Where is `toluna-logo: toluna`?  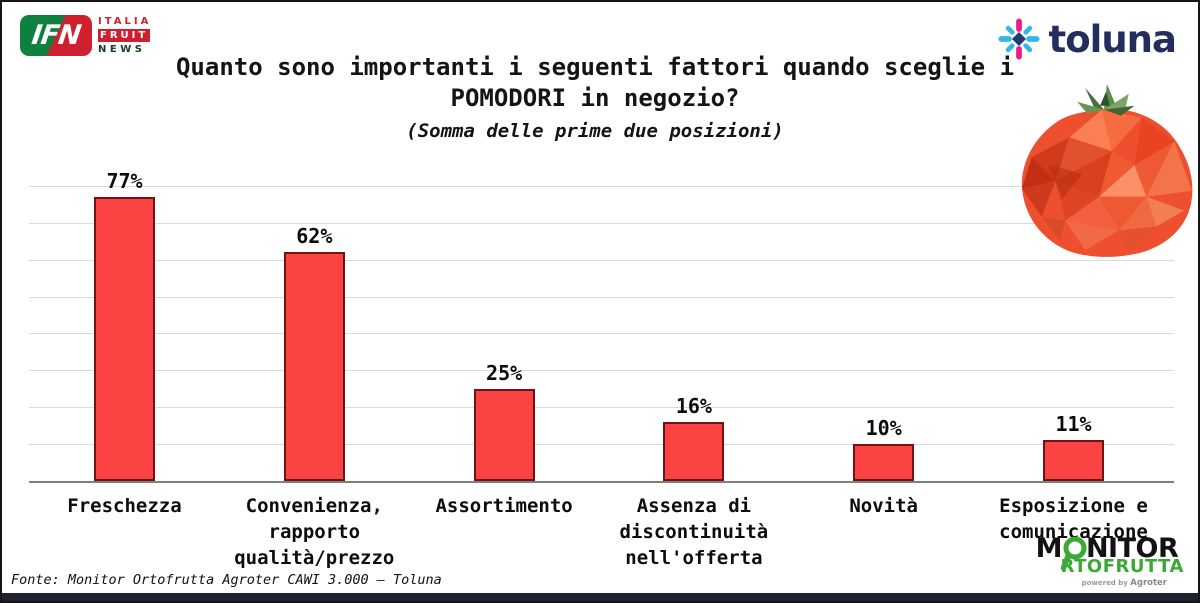
toluna-logo: toluna is located at coordinates (1087, 39).